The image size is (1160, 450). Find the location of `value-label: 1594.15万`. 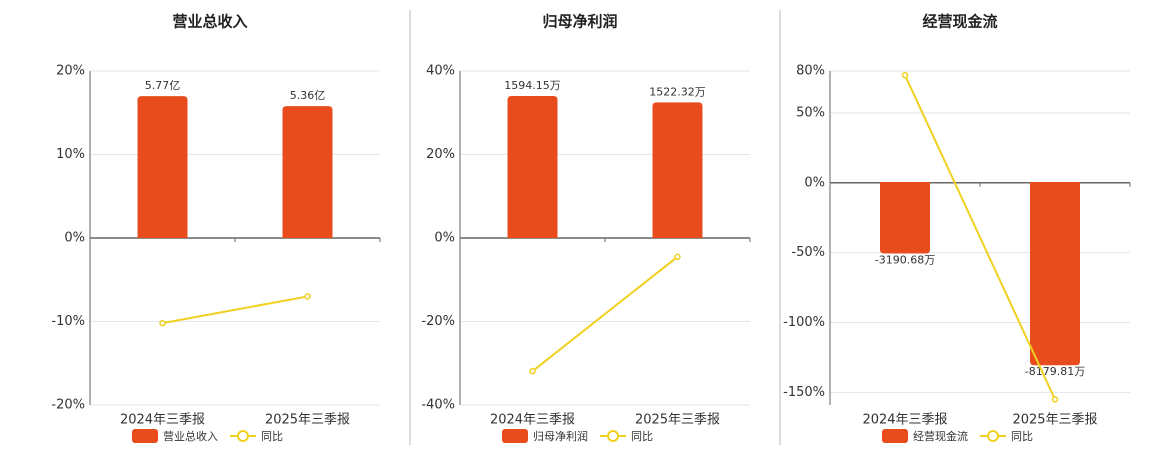

value-label: 1594.15万 is located at coordinates (532, 85).